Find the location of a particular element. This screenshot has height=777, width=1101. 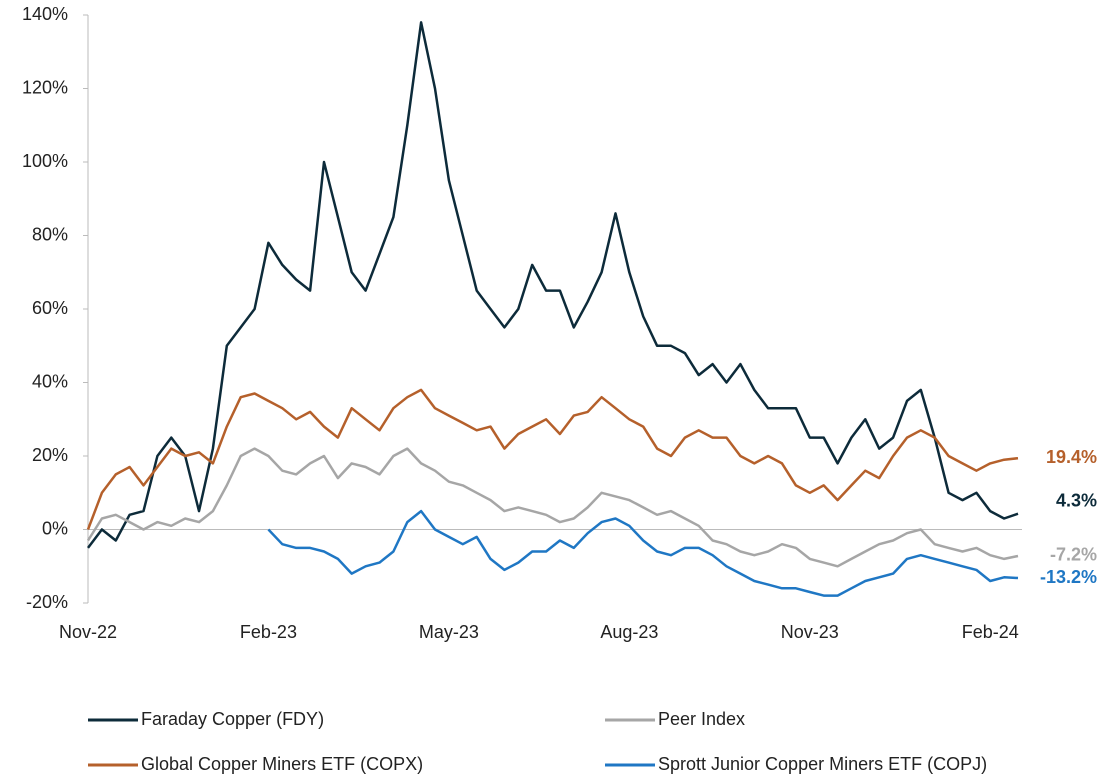

y-tick-label: -20% is located at coordinates (47, 602).